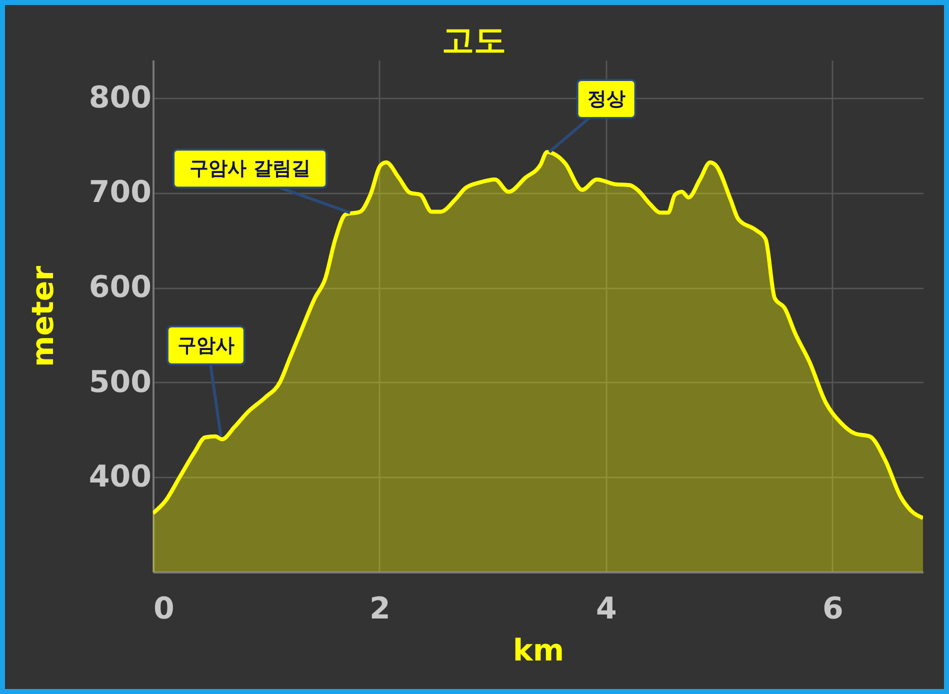 This screenshot has width=949, height=694. Describe the element at coordinates (833, 609) in the screenshot. I see `x-tick-label: 6` at that location.